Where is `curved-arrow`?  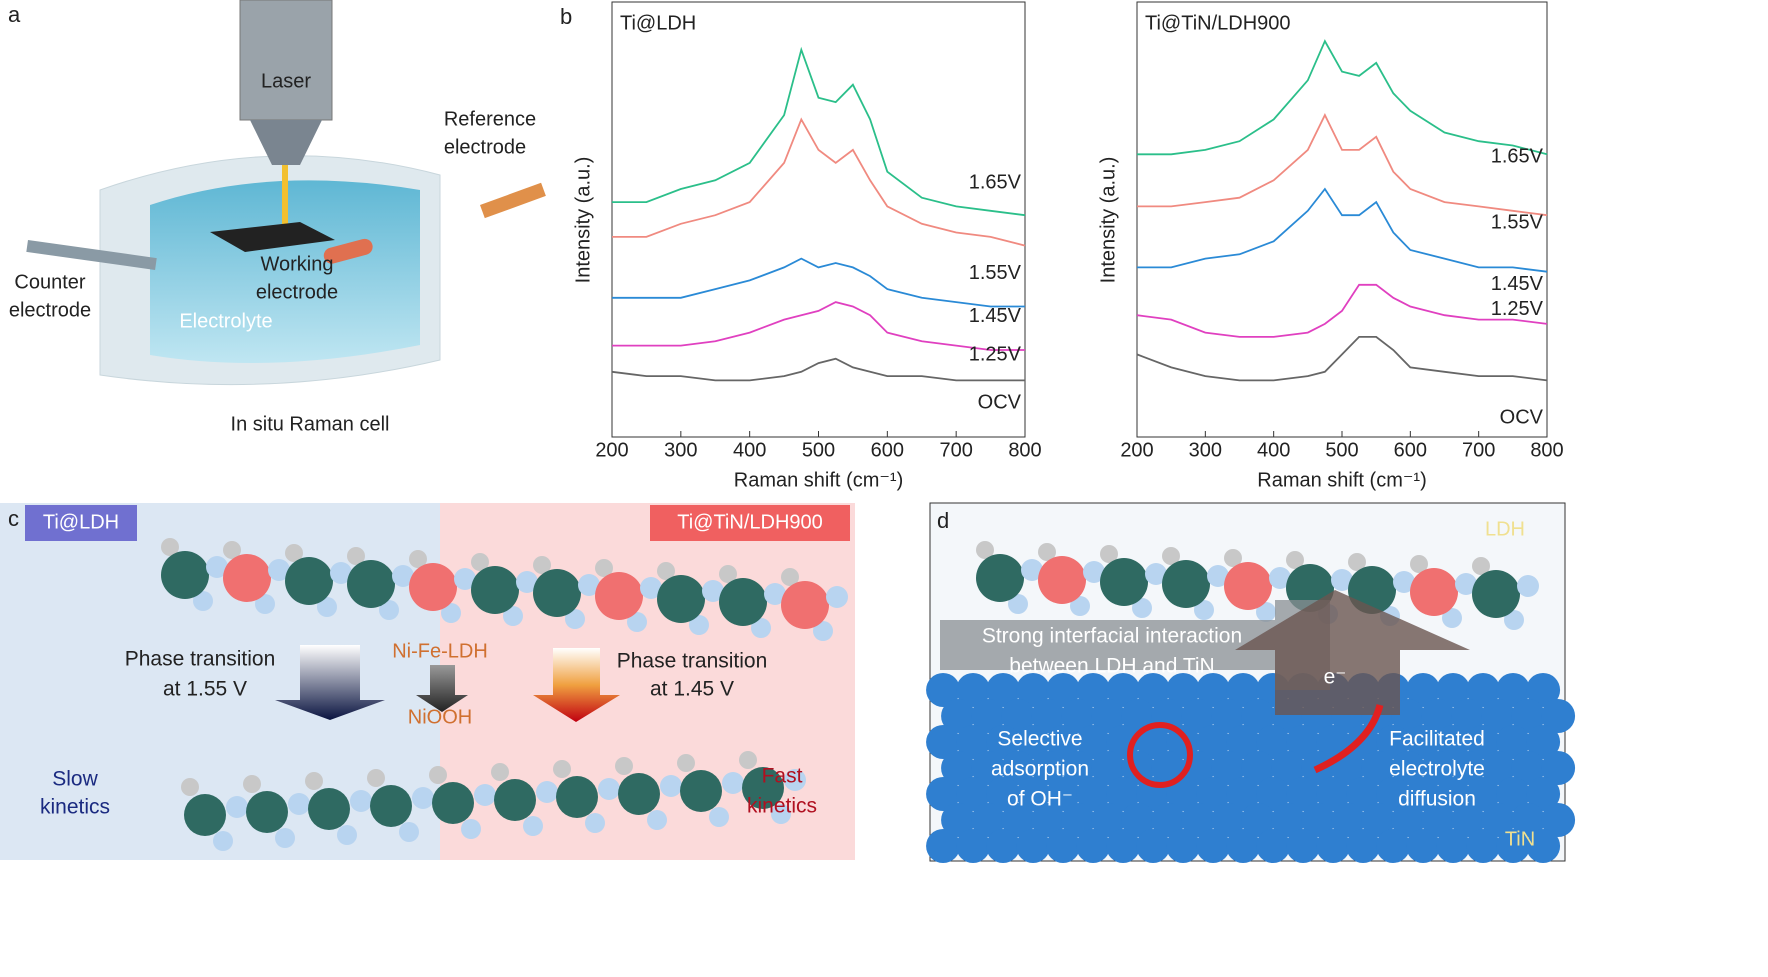 curved-arrow is located at coordinates (1348, 739).